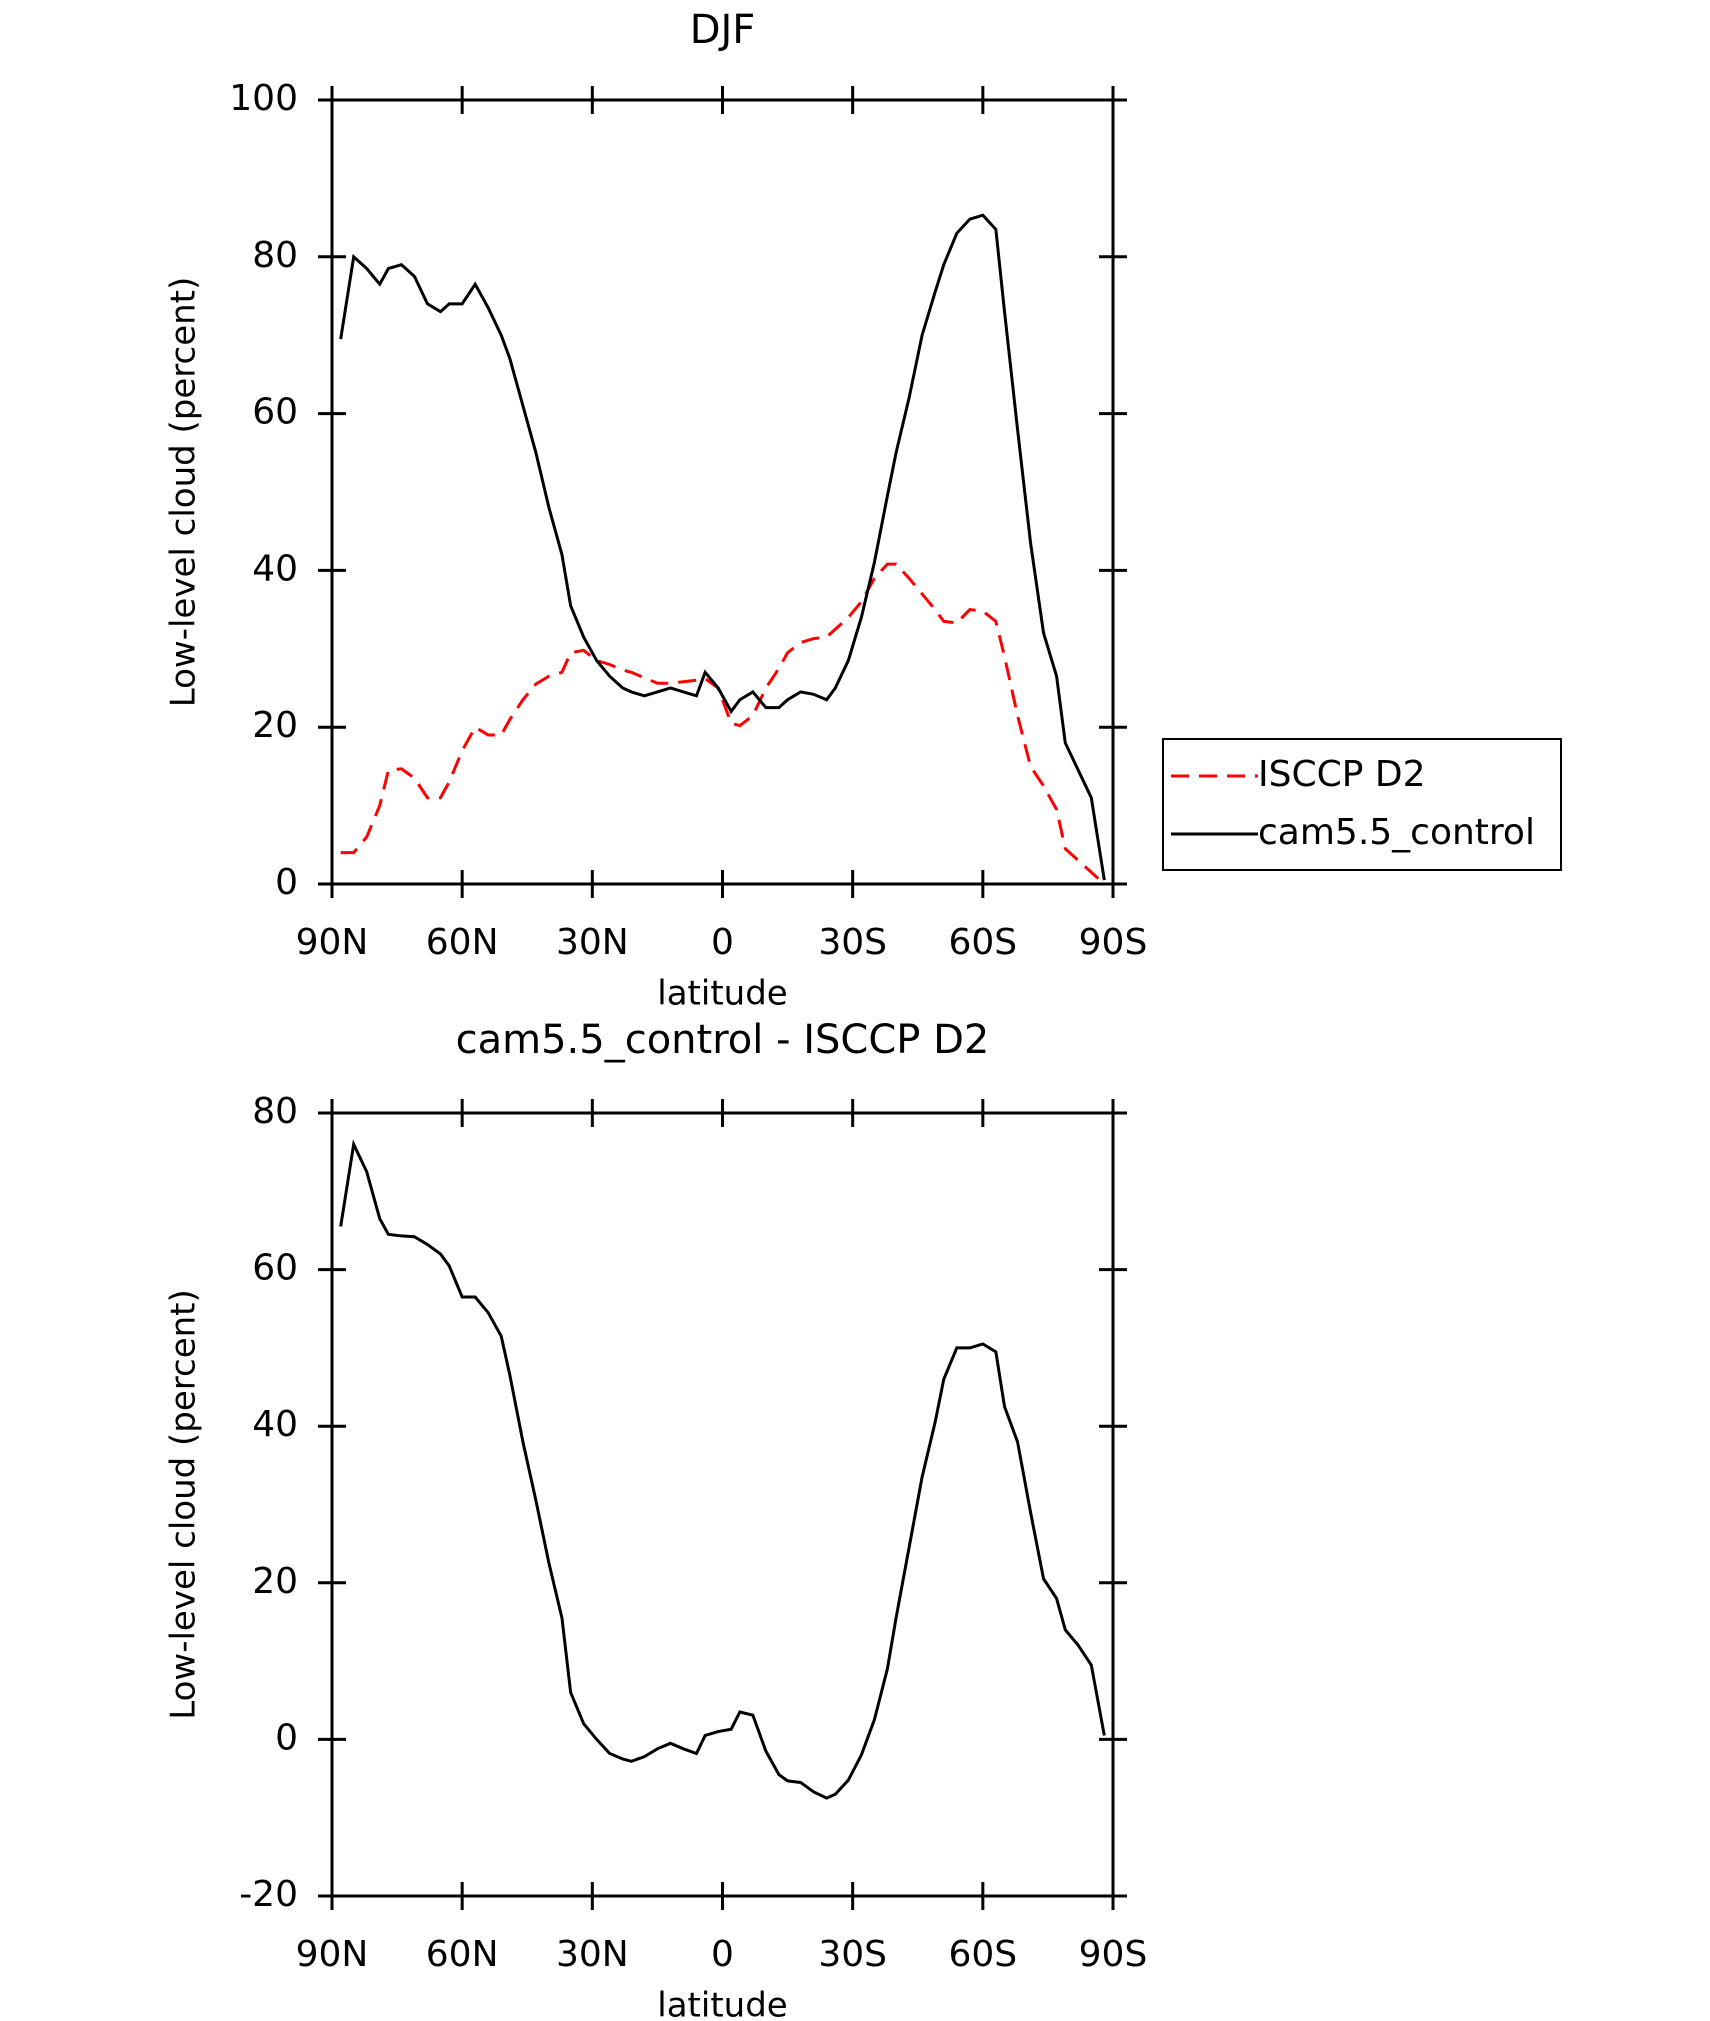 The width and height of the screenshot is (1710, 2021). I want to click on chart-title: DJF, so click(723, 30).